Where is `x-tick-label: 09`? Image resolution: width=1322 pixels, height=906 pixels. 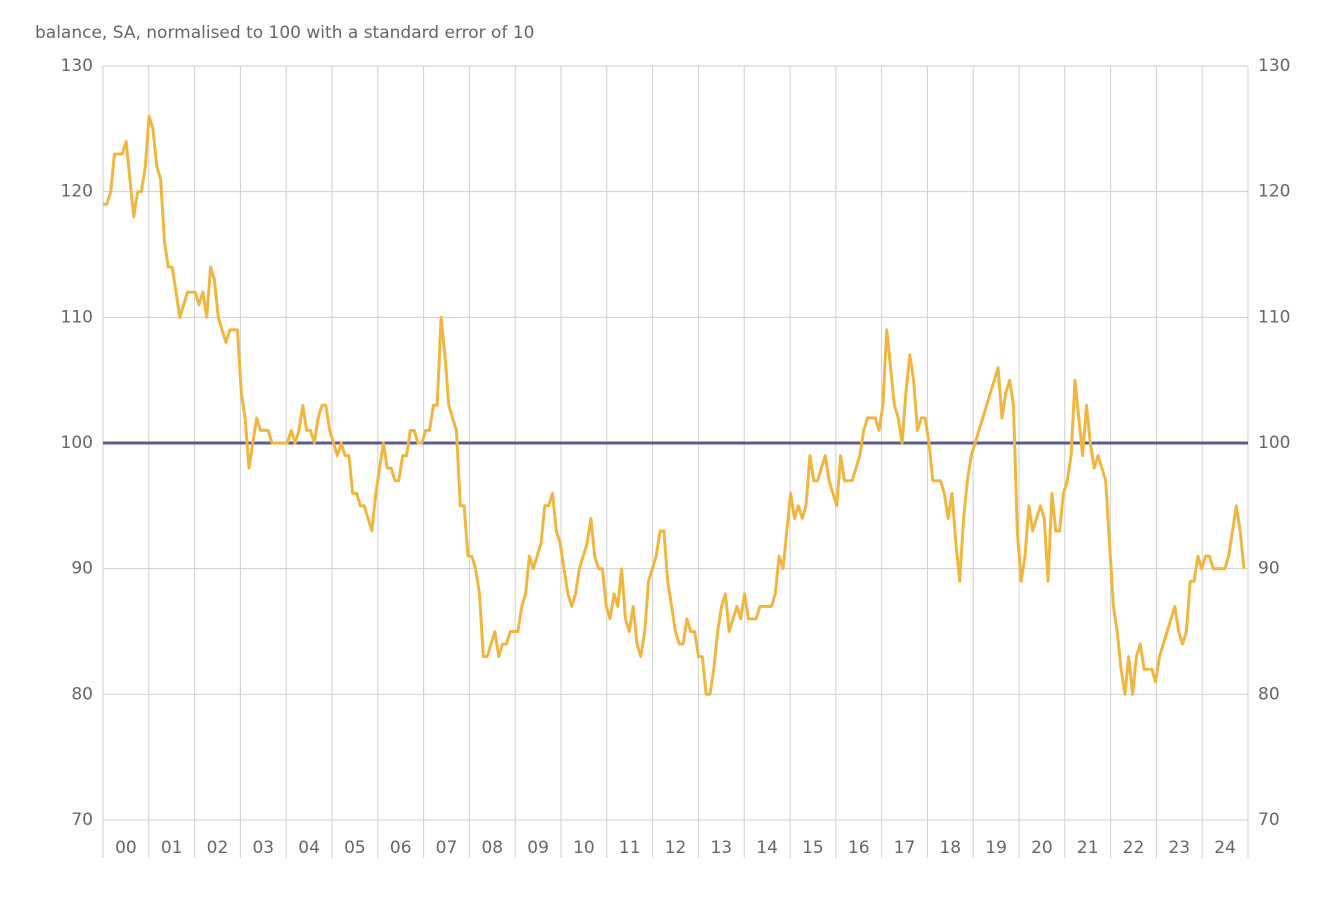 x-tick-label: 09 is located at coordinates (538, 848).